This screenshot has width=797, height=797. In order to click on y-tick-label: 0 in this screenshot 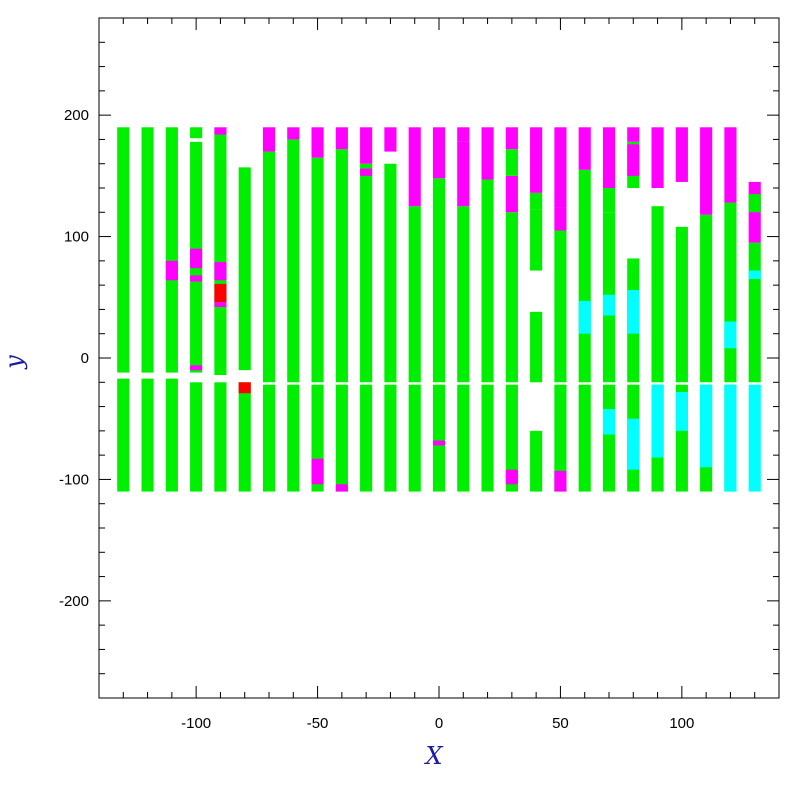, I will do `click(85, 358)`.